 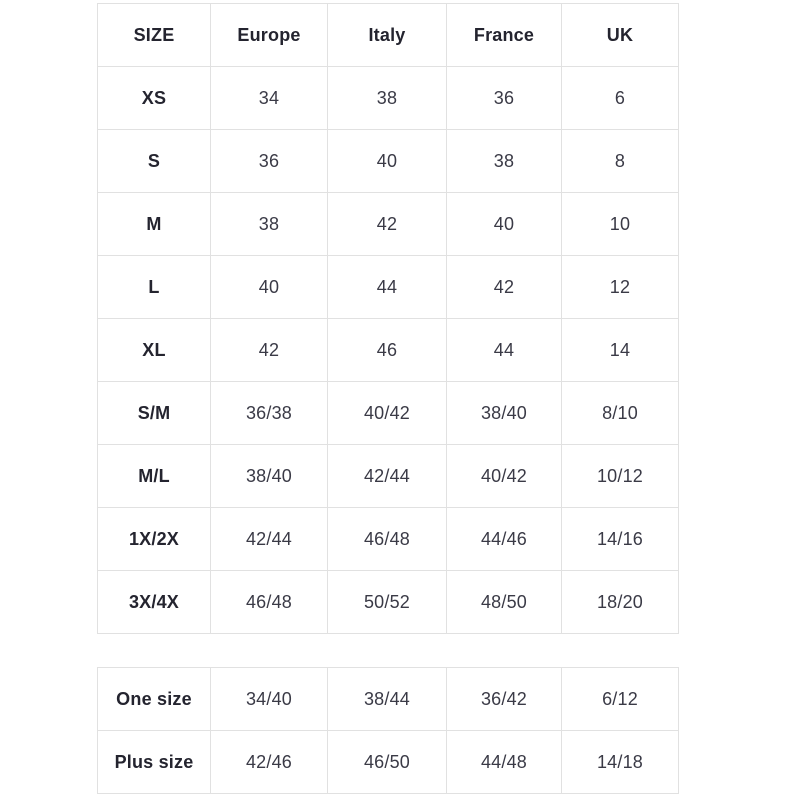 What do you see at coordinates (620, 413) in the screenshot?
I see `table-cell: 8/10` at bounding box center [620, 413].